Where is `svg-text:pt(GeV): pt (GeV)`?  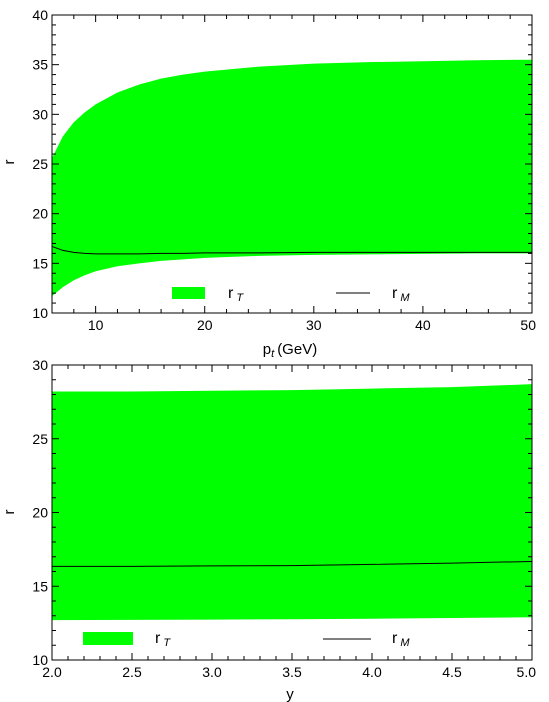 svg-text:pt(GeV): pt (GeV) is located at coordinates (290, 350).